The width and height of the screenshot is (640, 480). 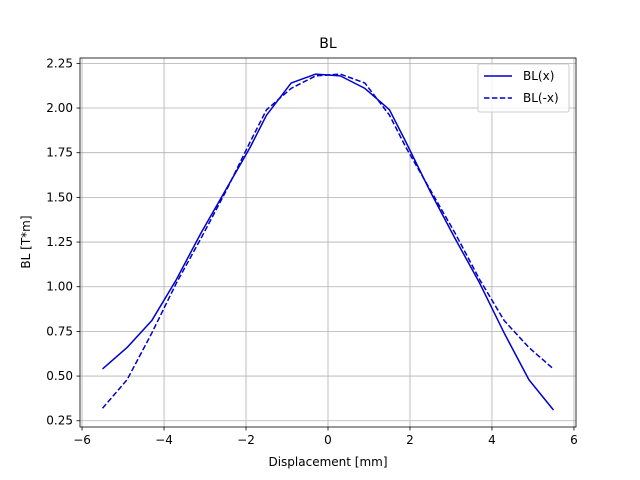 I want to click on y-tick-label: 2.00, so click(x=59, y=108).